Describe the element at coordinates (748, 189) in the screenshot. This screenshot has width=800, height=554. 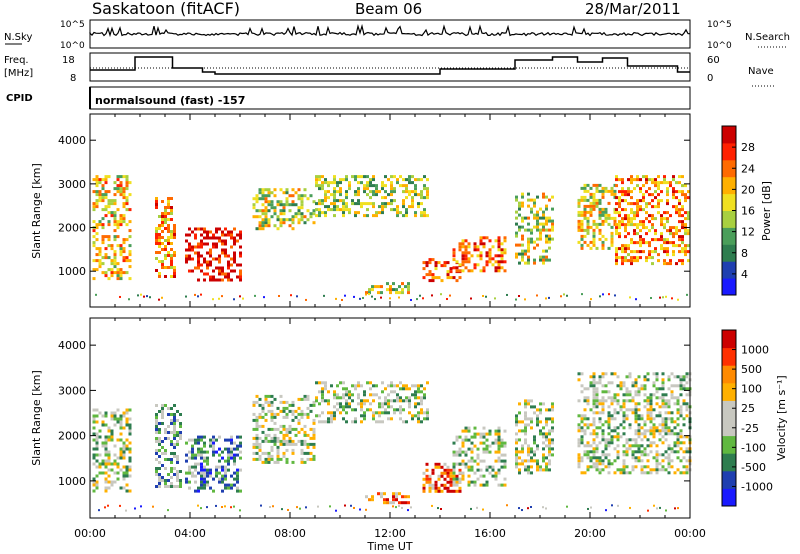
I see `colorbar-tick-label: 20` at that location.